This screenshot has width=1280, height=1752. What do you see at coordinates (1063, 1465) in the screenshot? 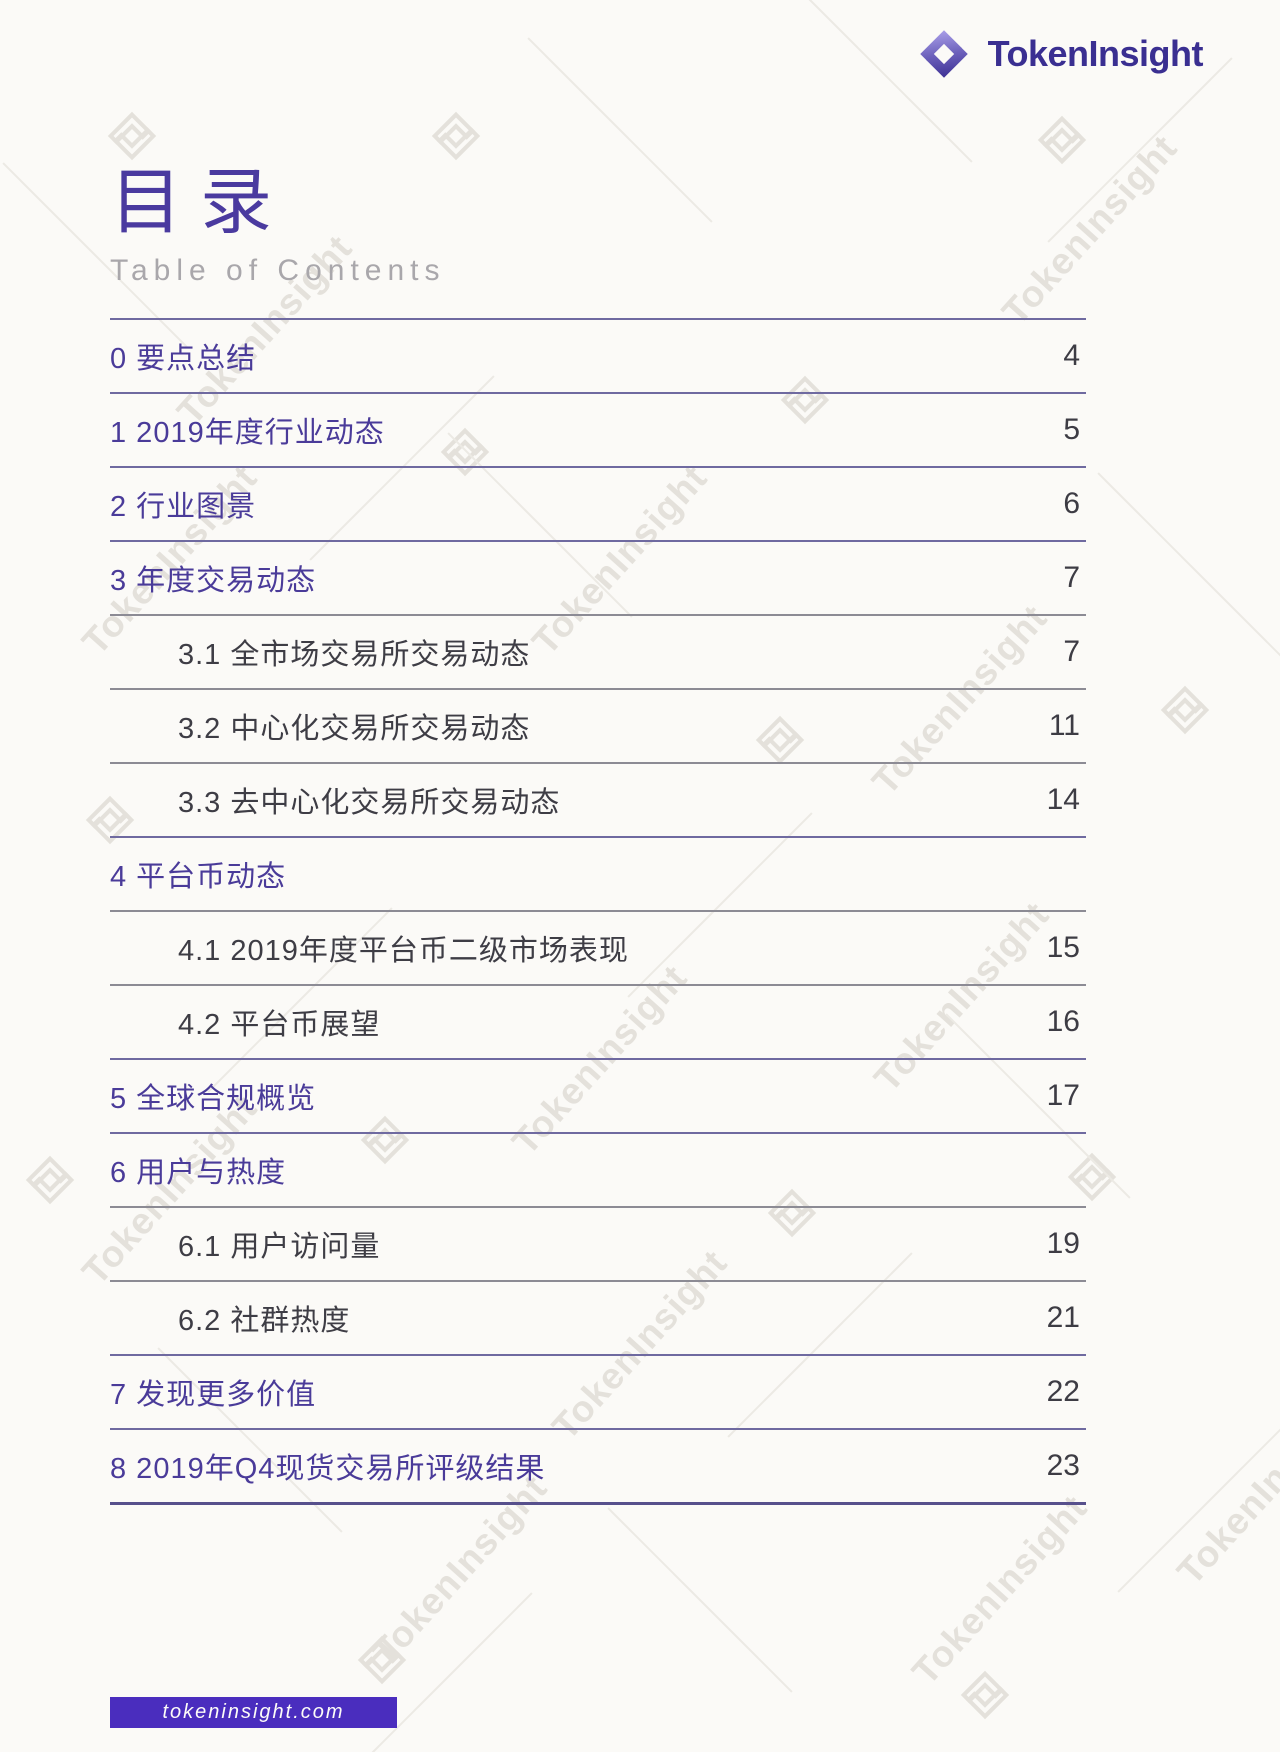
I see `toc-item-page: 23` at bounding box center [1063, 1465].